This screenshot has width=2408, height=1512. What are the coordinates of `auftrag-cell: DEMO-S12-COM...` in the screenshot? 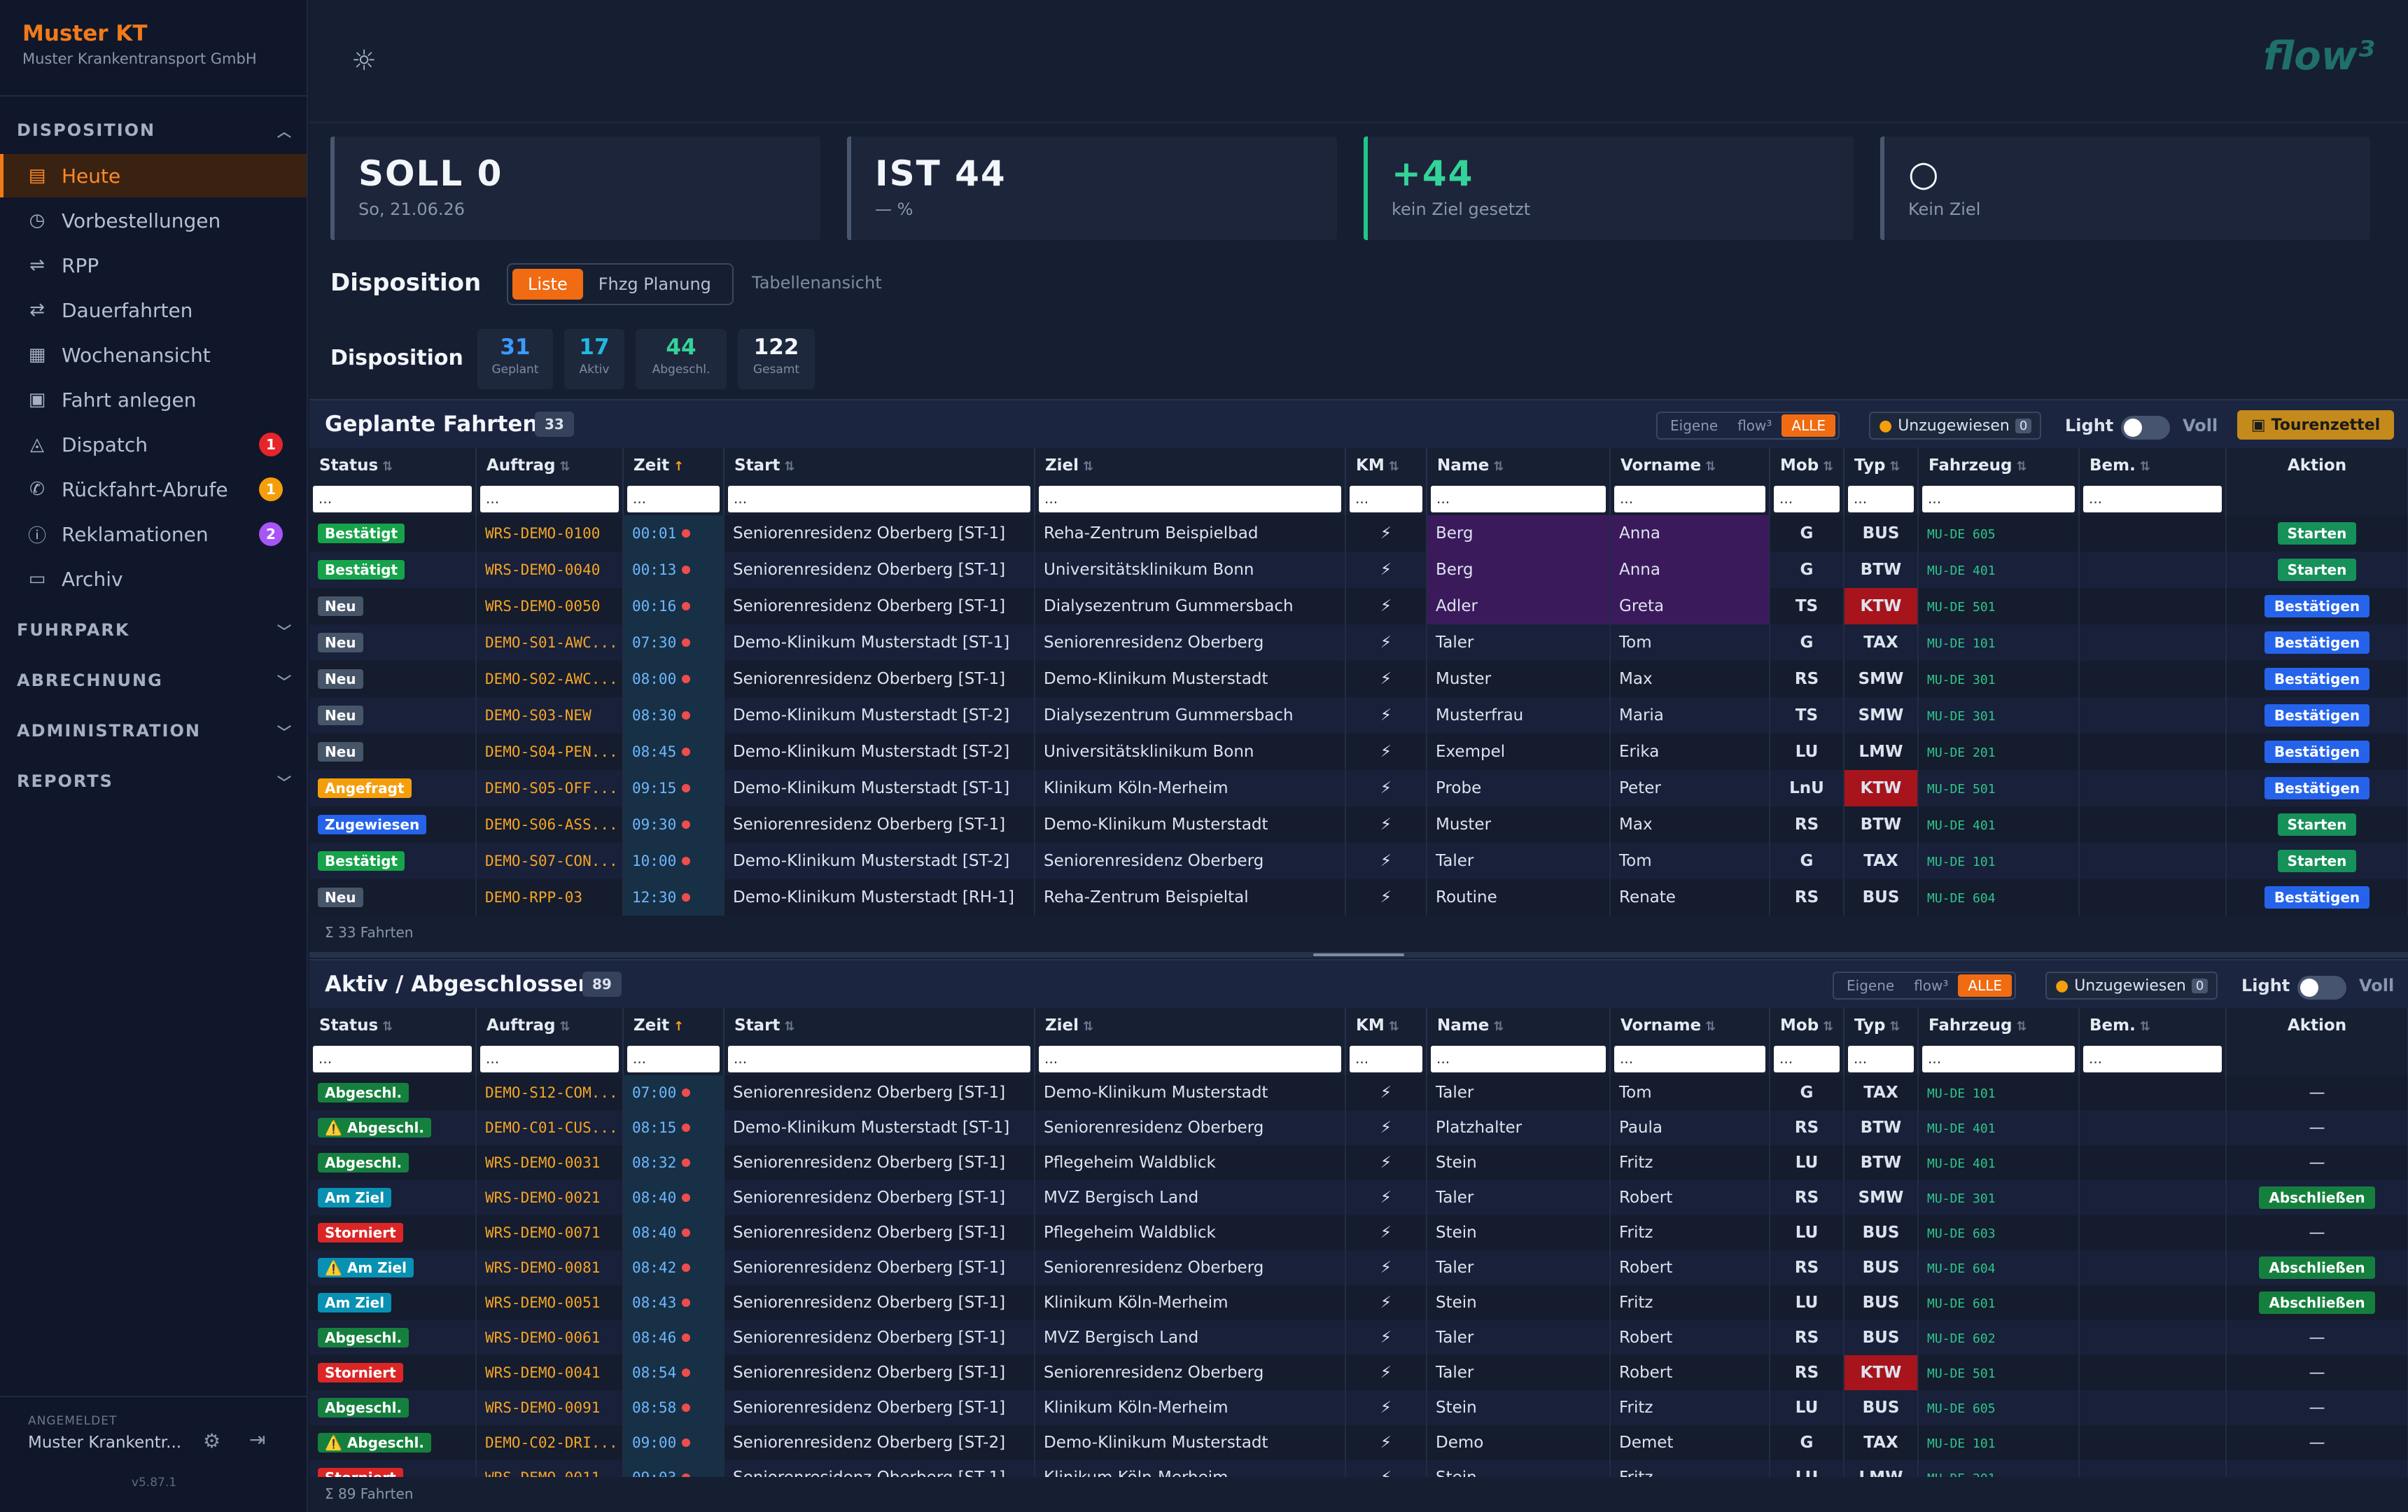 It's located at (550, 1092).